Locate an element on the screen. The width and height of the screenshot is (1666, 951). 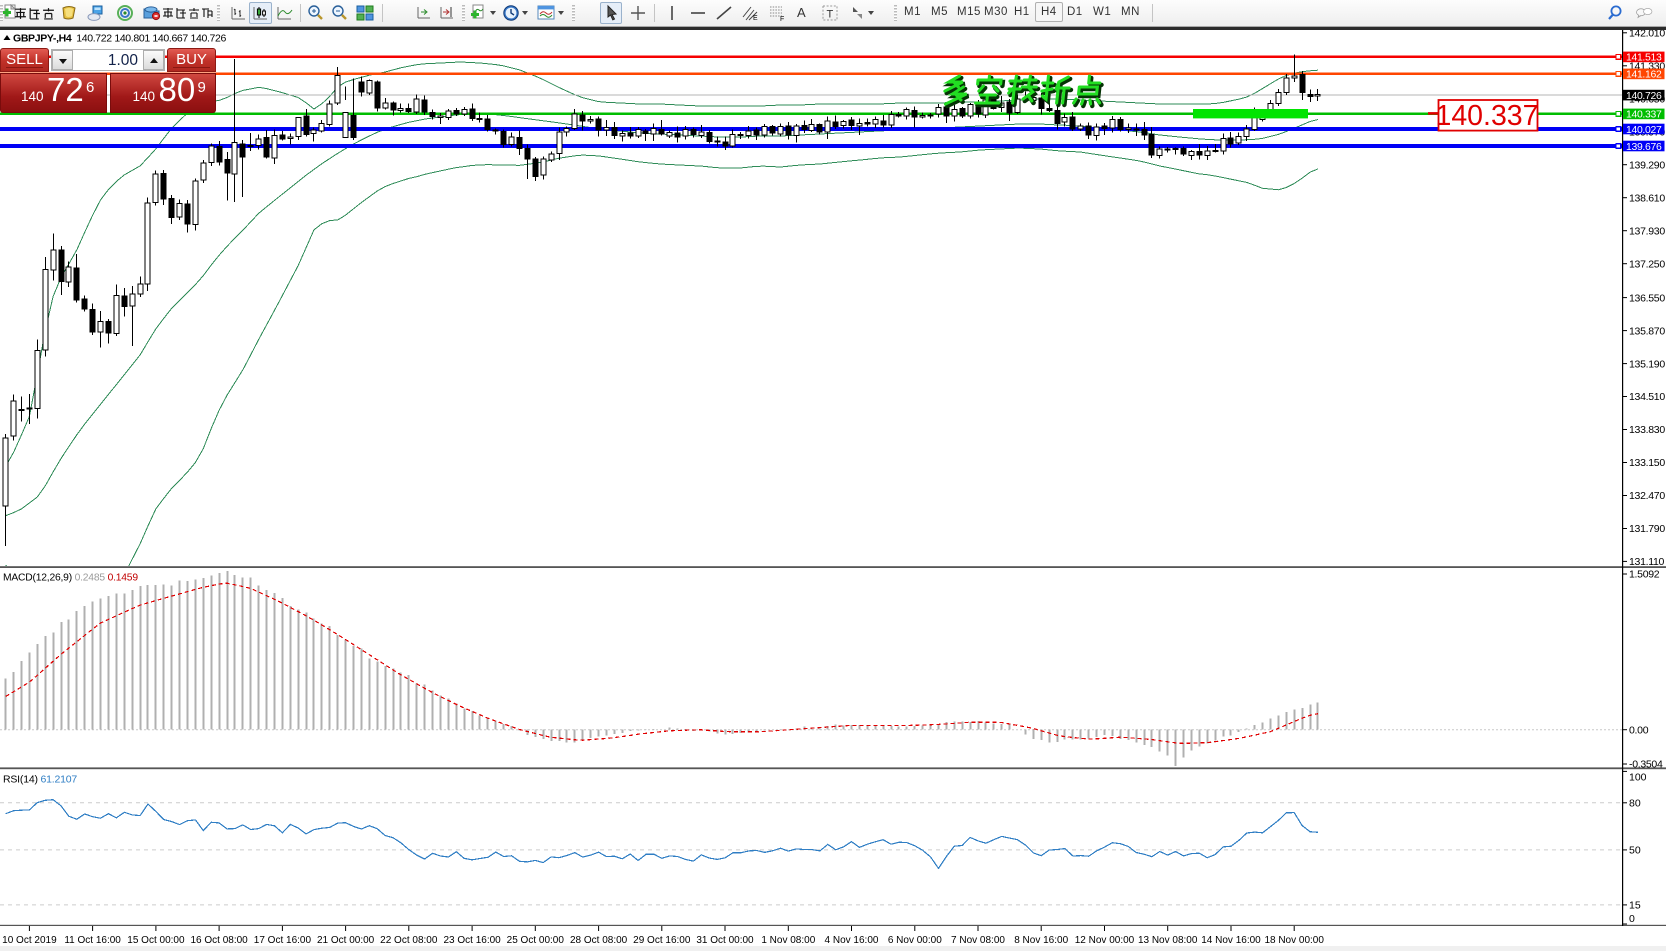
svg-text: 10 Oct 2019 is located at coordinates (29, 940).